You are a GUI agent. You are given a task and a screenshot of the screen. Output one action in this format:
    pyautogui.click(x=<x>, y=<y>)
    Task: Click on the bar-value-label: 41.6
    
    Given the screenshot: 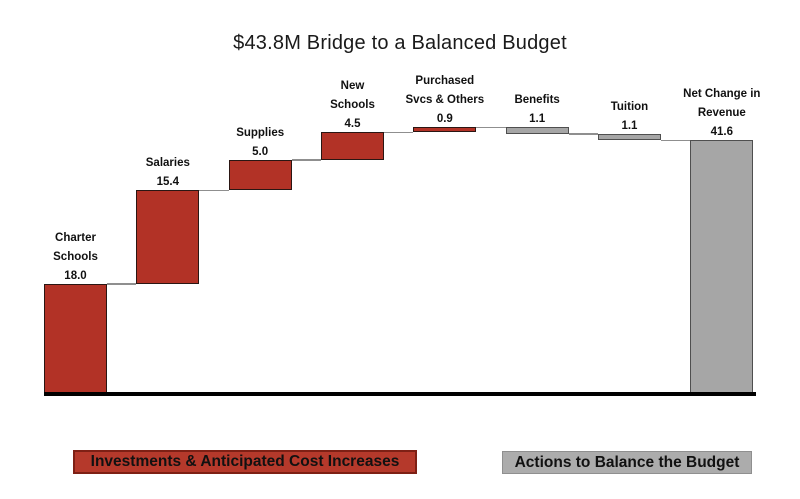 What is the action you would take?
    pyautogui.click(x=721, y=132)
    